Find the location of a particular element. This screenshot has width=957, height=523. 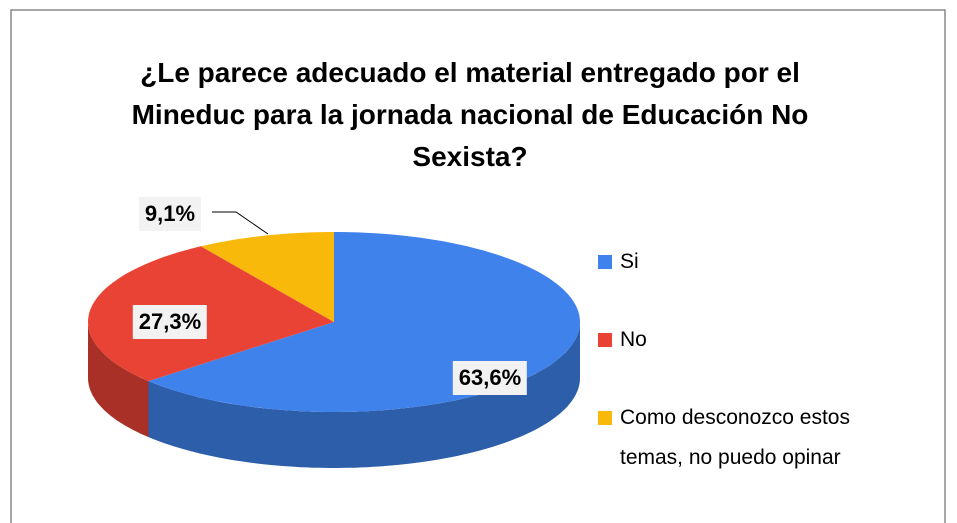

data-label: 63,6% is located at coordinates (490, 378).